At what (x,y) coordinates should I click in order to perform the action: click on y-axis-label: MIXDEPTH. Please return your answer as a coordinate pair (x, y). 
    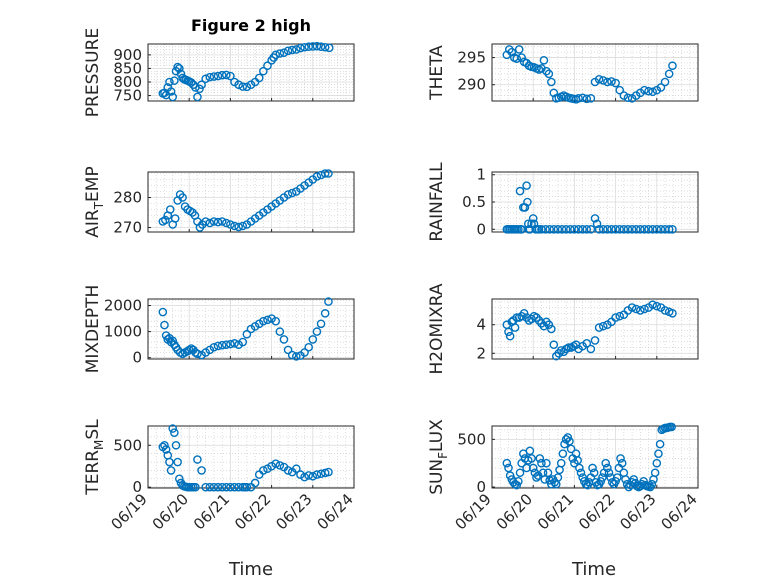
    Looking at the image, I should click on (93, 329).